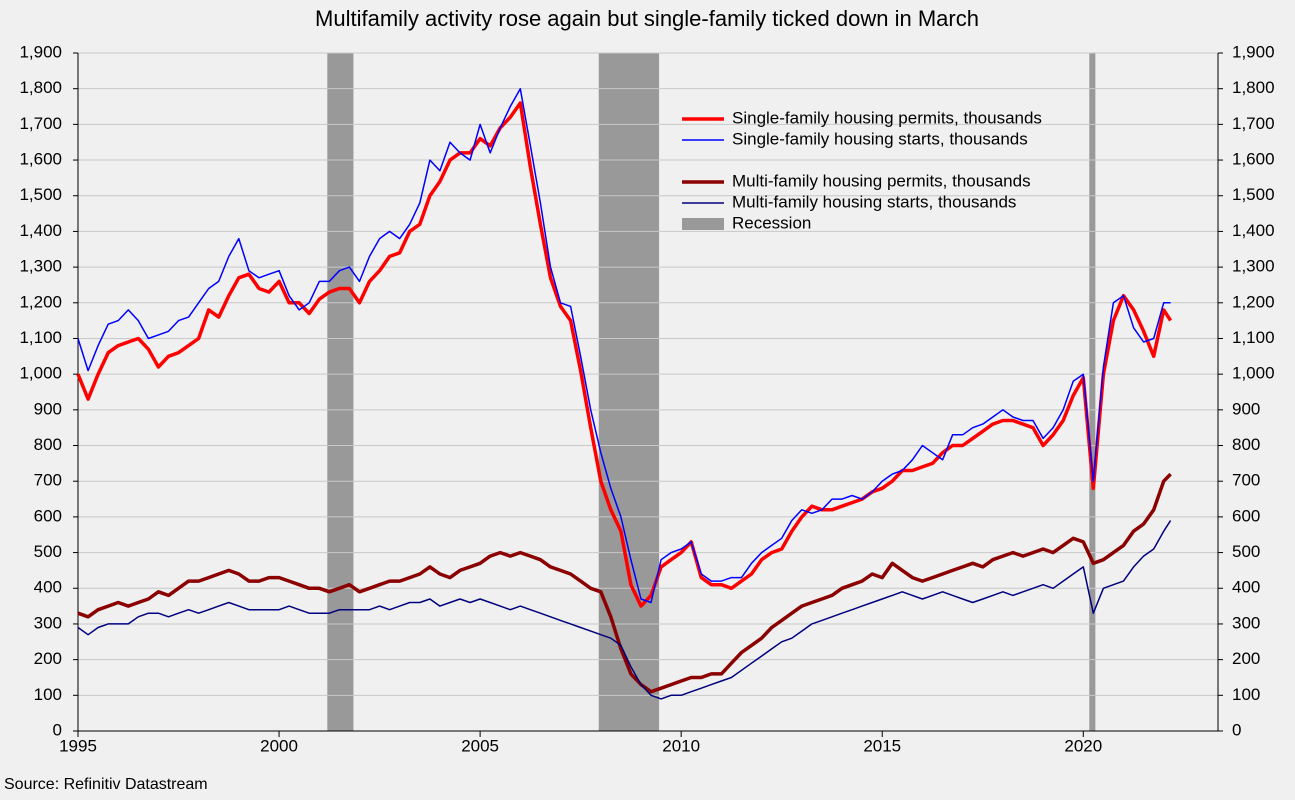 This screenshot has width=1295, height=800. Describe the element at coordinates (48, 444) in the screenshot. I see `y-tick-label: 800` at that location.